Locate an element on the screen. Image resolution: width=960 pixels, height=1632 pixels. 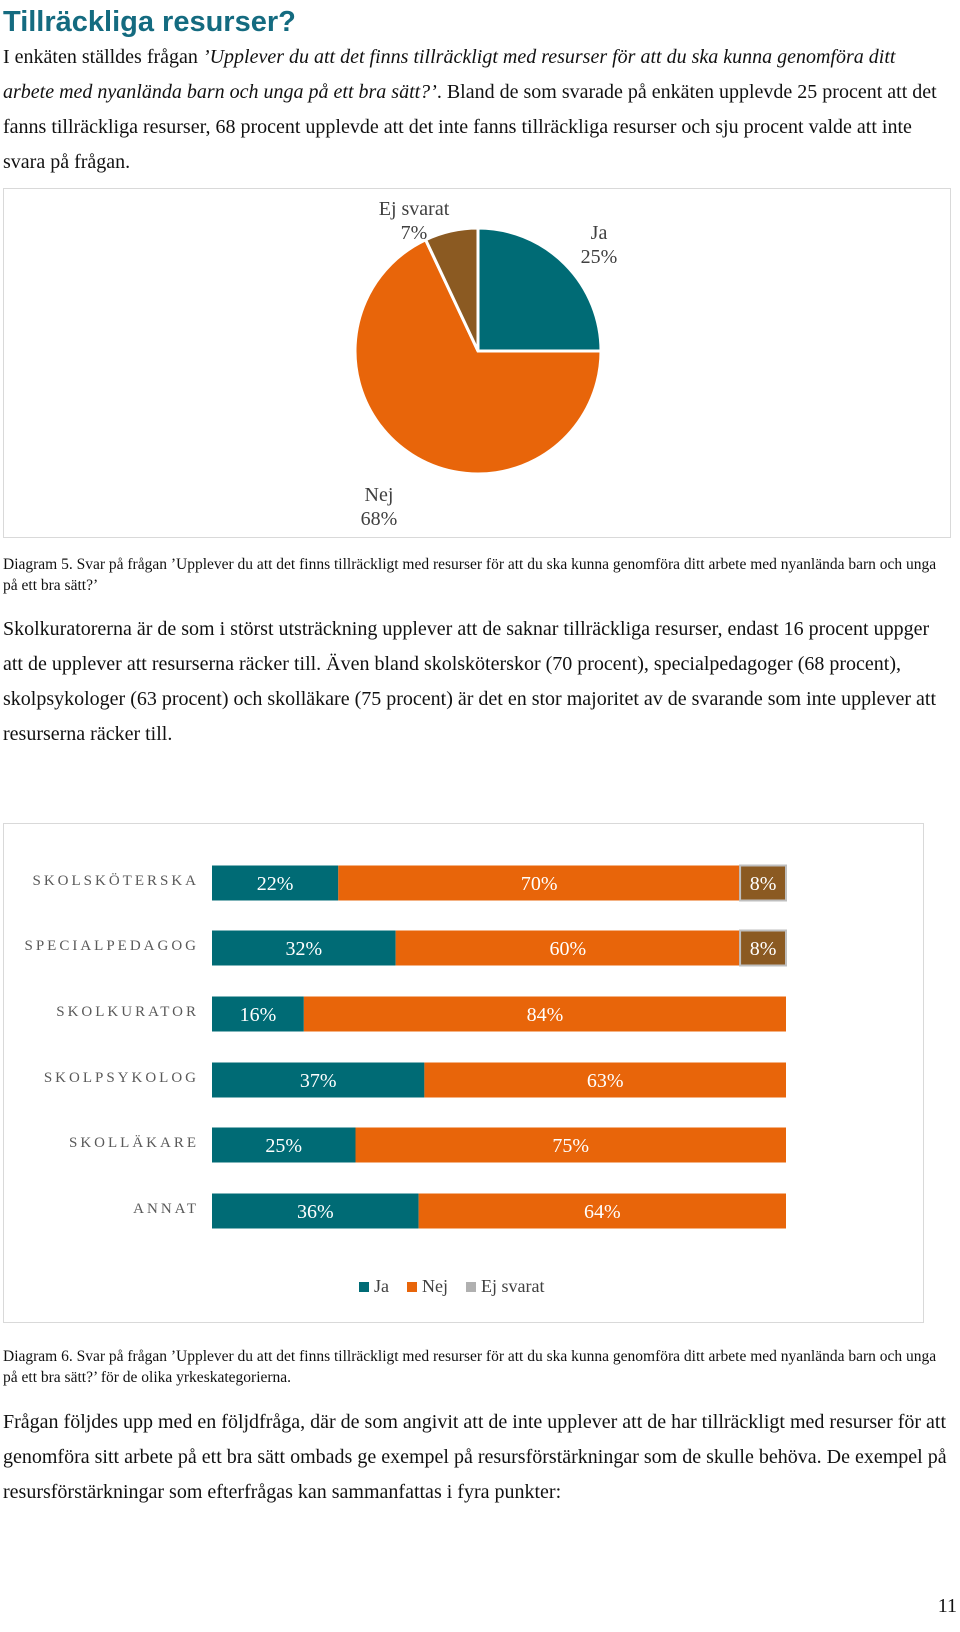
page-number: 11 is located at coordinates (947, 1606).